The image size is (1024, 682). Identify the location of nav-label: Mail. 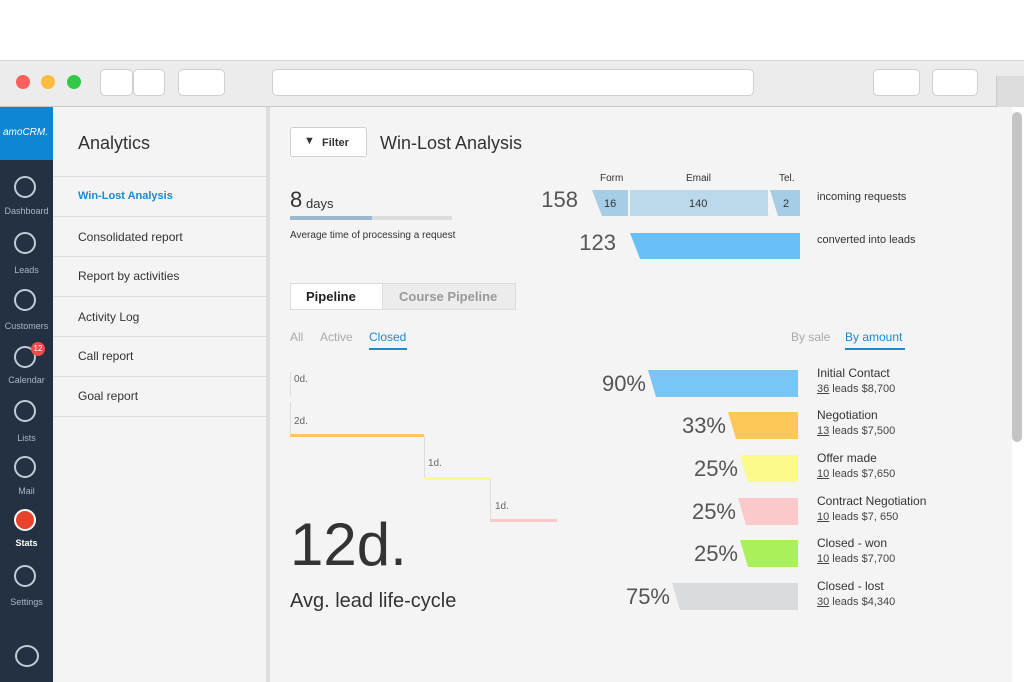
(26, 491).